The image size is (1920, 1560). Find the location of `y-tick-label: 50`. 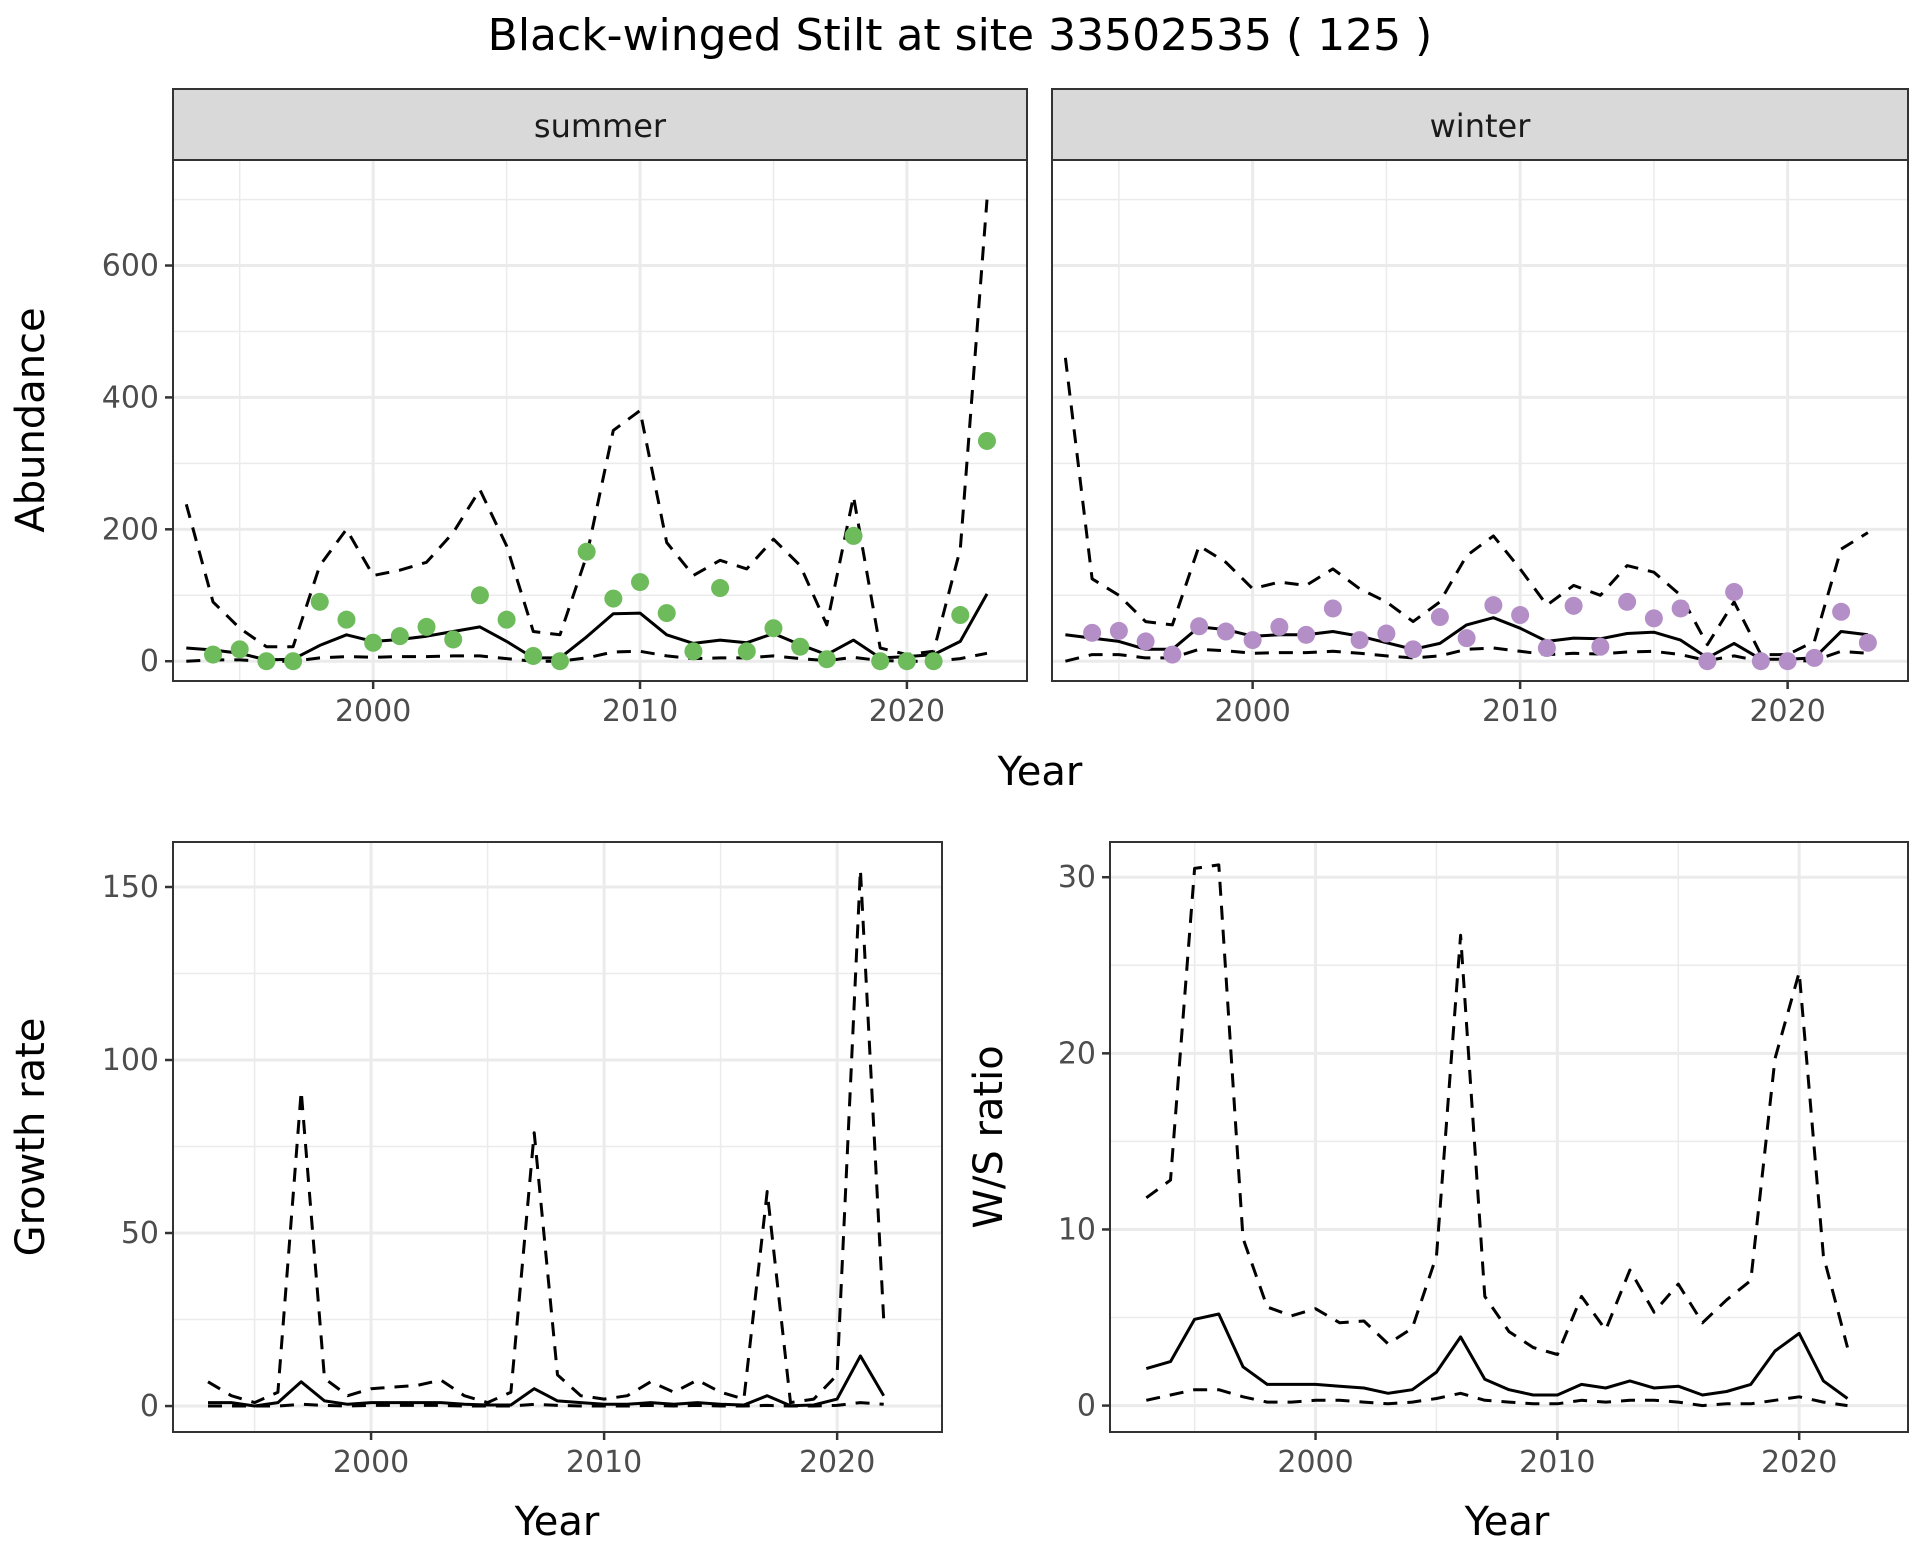

y-tick-label: 50 is located at coordinates (140, 1233).